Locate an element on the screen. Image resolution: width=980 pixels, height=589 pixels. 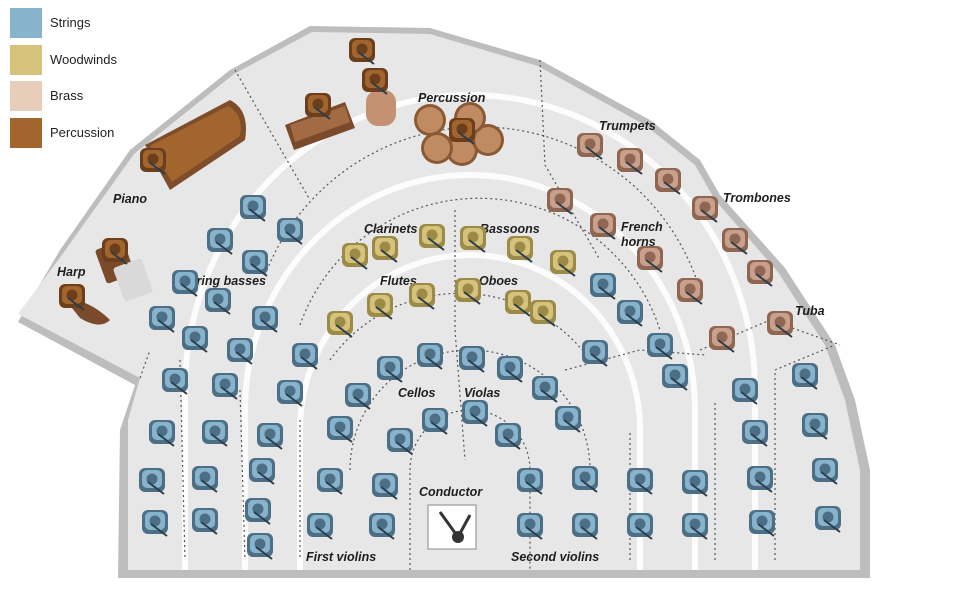
brass-swatch is located at coordinates (26, 96).